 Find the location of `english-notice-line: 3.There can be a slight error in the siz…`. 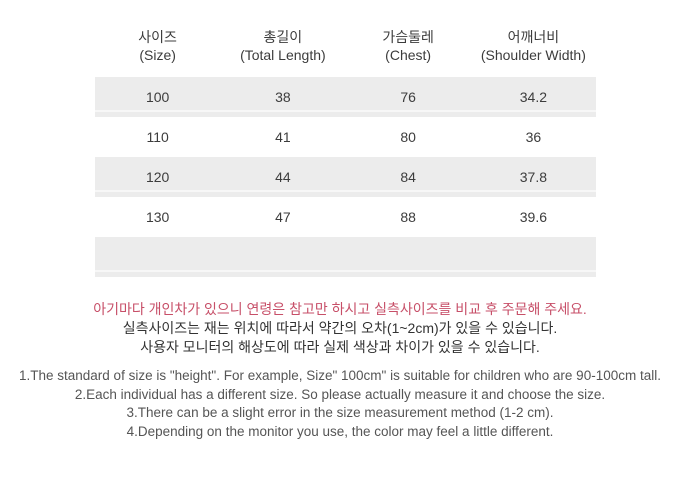

english-notice-line: 3.There can be a slight error in the siz… is located at coordinates (340, 412).